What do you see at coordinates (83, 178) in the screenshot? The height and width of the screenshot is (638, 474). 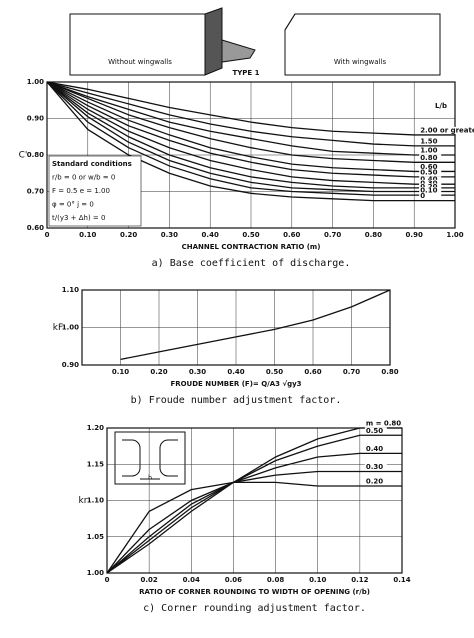 I see `annotation: r/b = 0 or w/b = 0` at bounding box center [83, 178].